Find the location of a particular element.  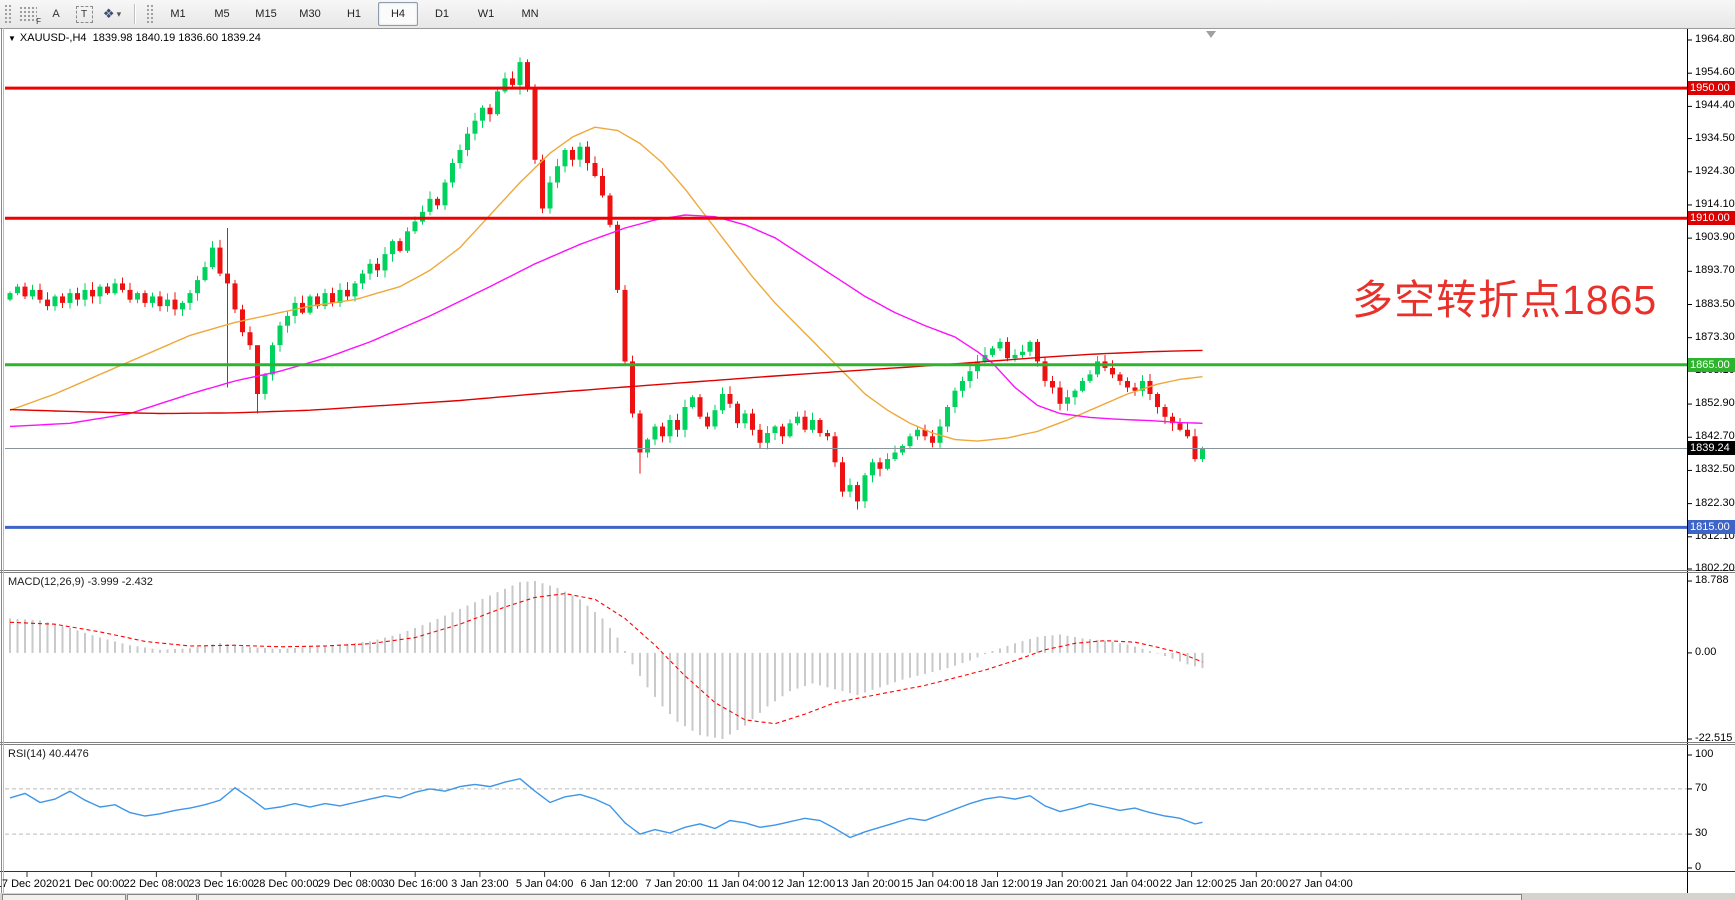

toolbar-separator is located at coordinates (135, 14).